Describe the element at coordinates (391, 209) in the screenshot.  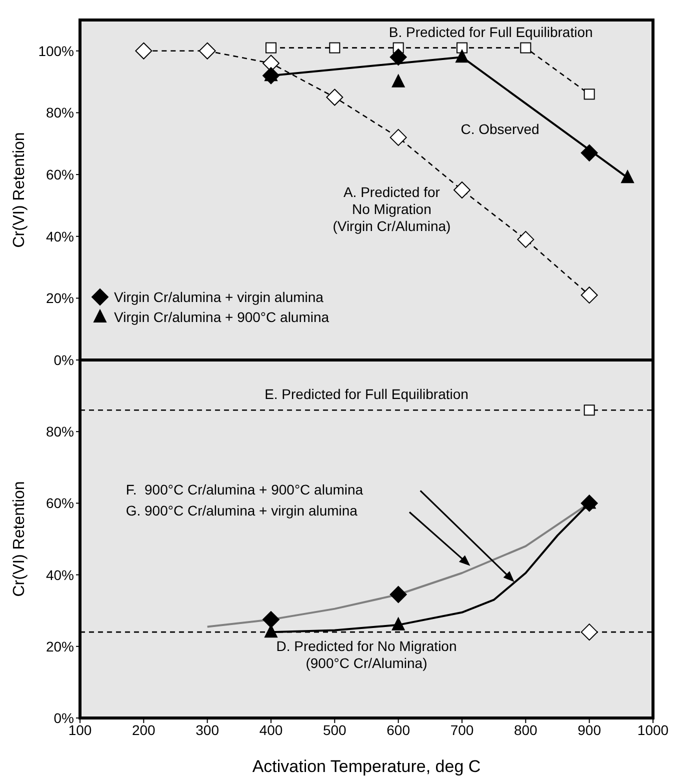
I see `annotation: A. Predicted for No Migration (Virgin Cr/Alumina)` at that location.